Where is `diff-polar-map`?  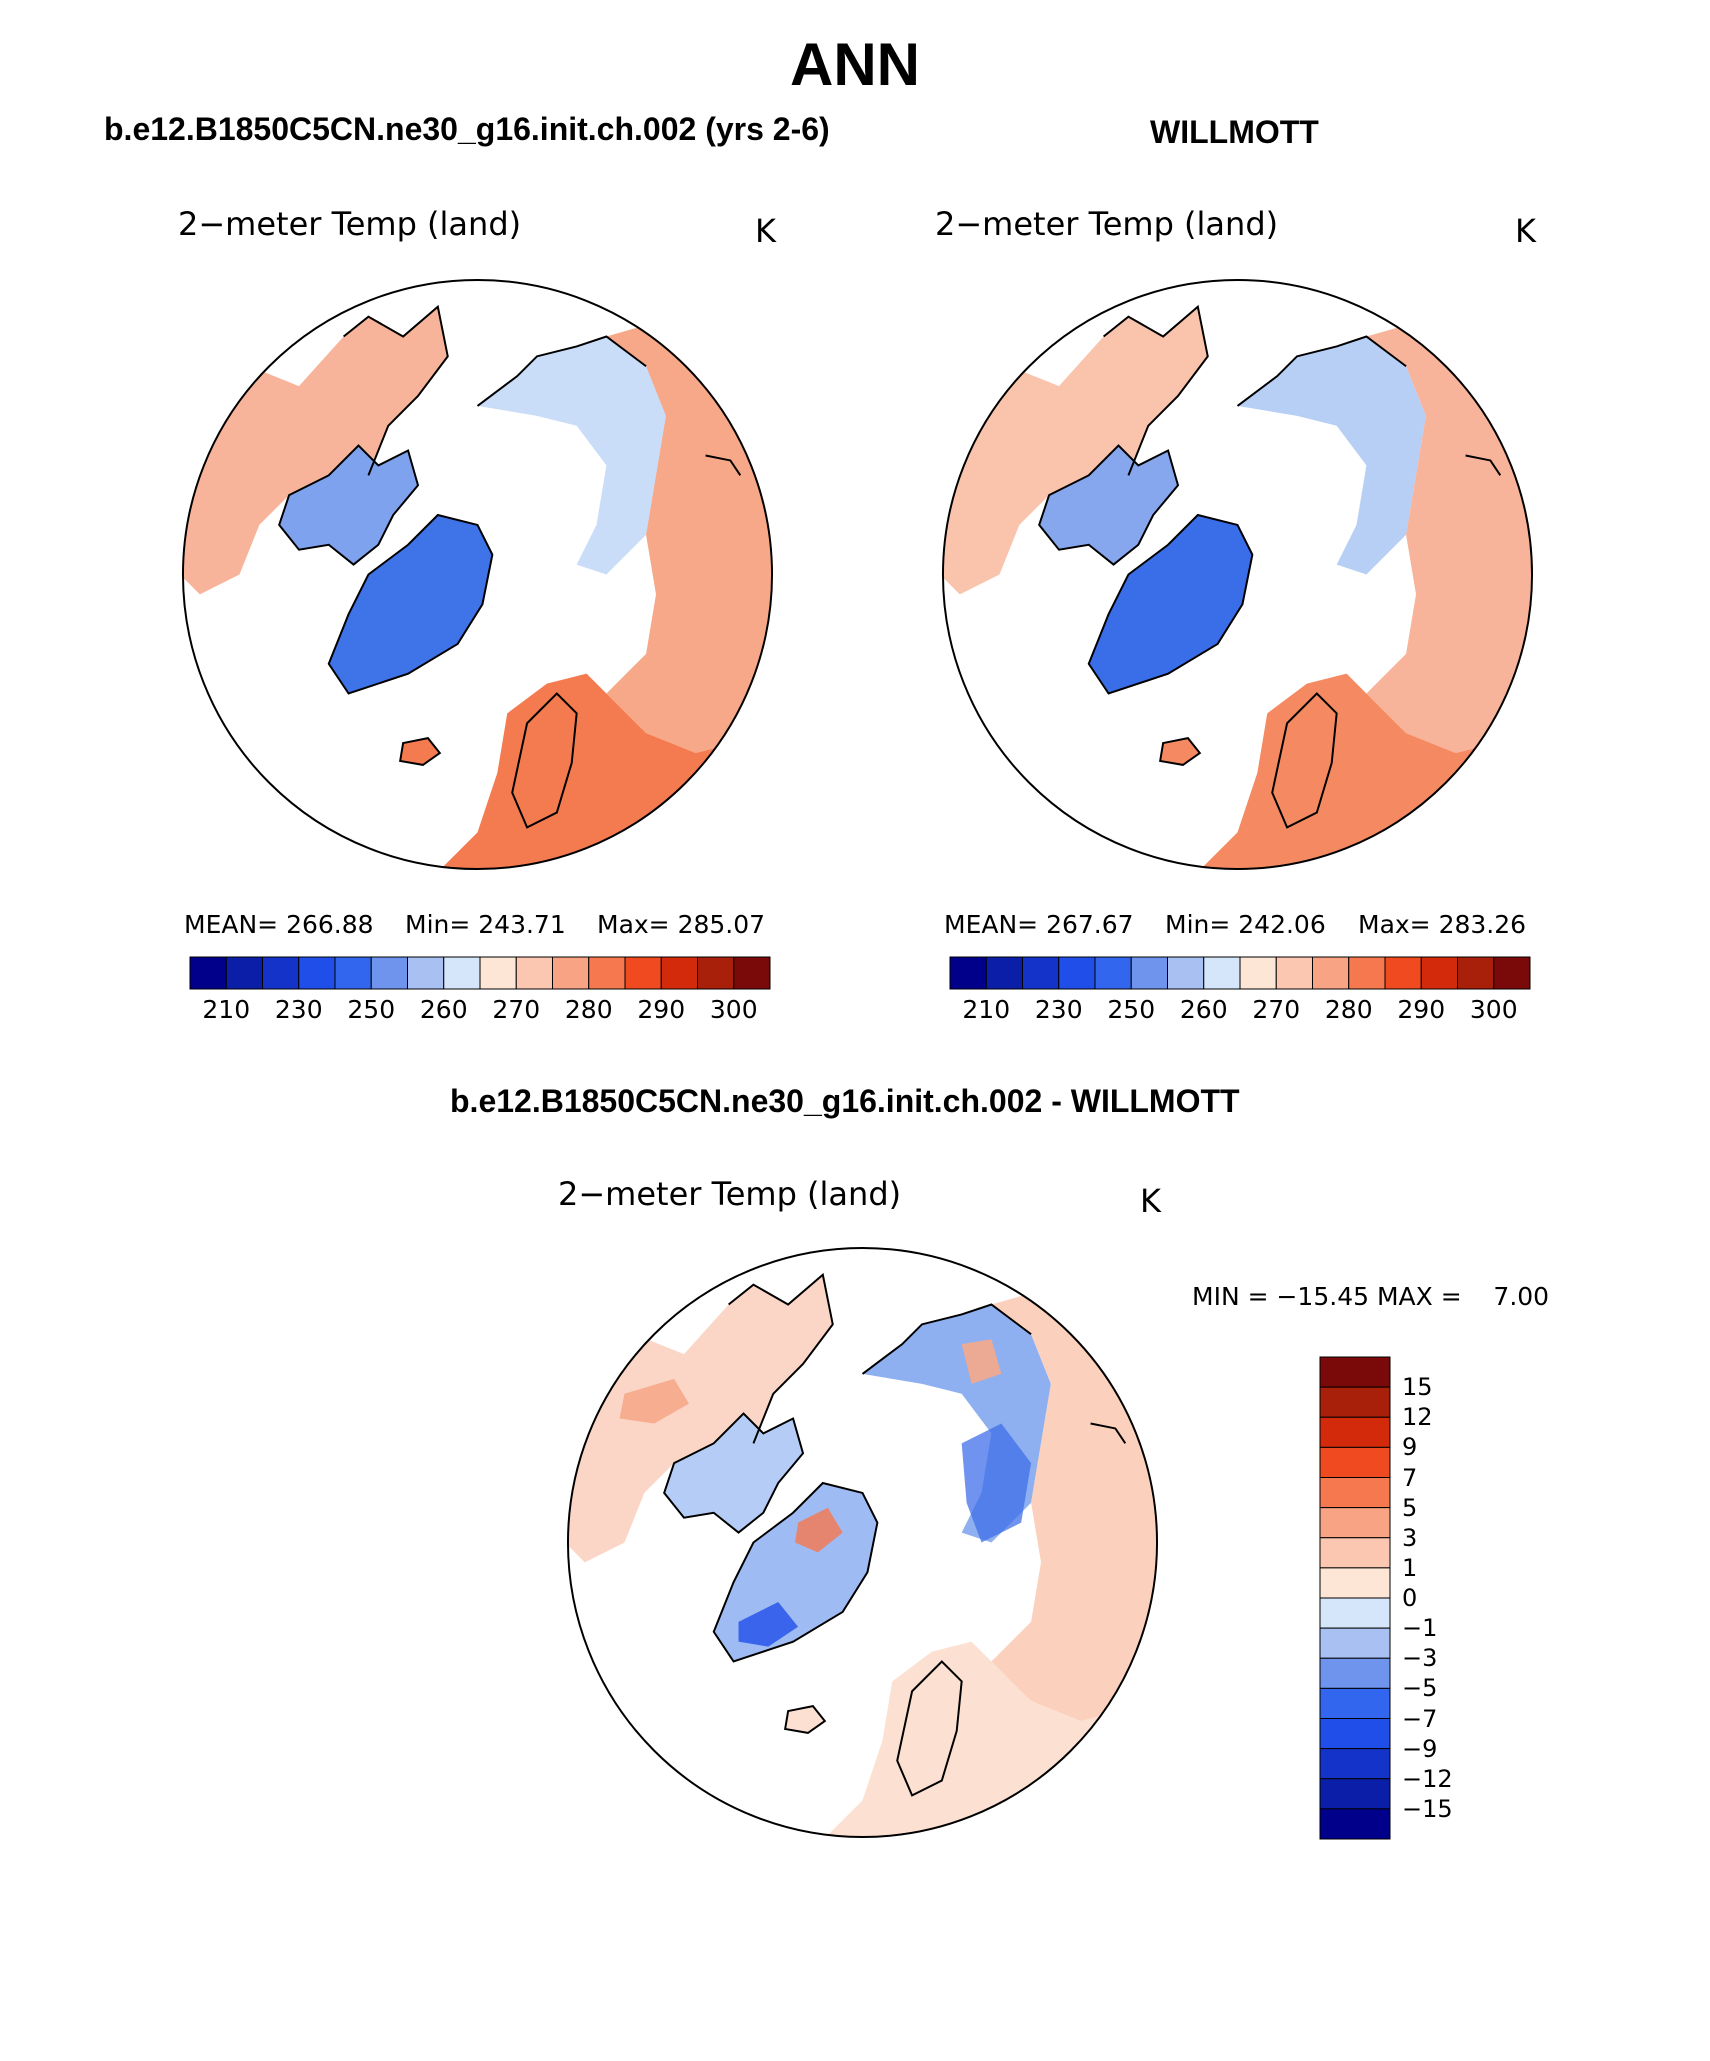
diff-polar-map is located at coordinates (862, 1542).